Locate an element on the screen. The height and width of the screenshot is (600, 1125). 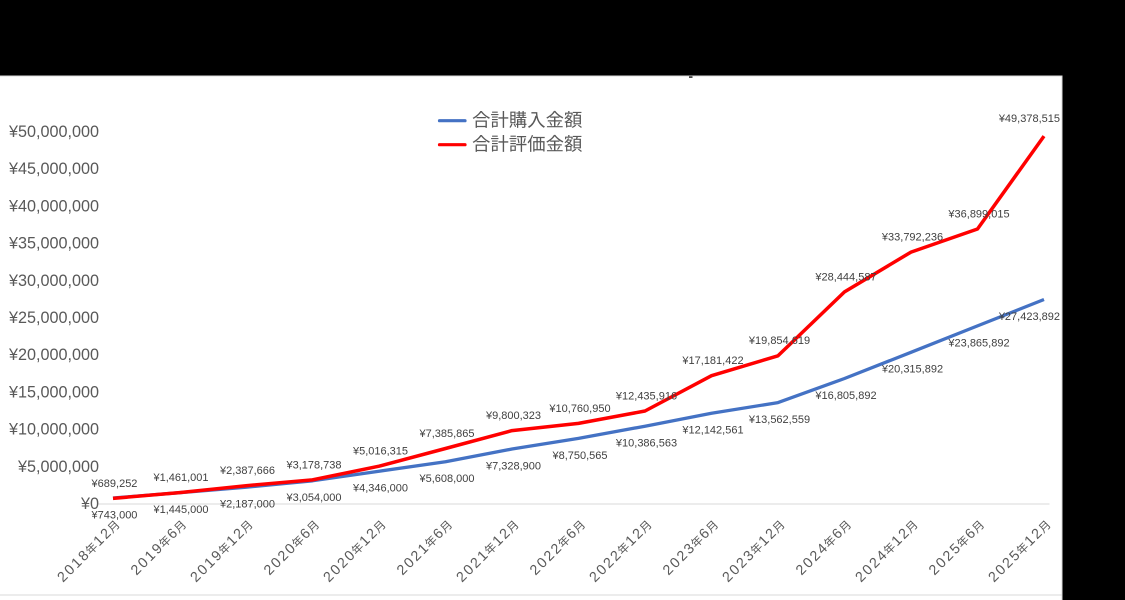
svg-text: ¥19,854,619 is located at coordinates (779, 341).